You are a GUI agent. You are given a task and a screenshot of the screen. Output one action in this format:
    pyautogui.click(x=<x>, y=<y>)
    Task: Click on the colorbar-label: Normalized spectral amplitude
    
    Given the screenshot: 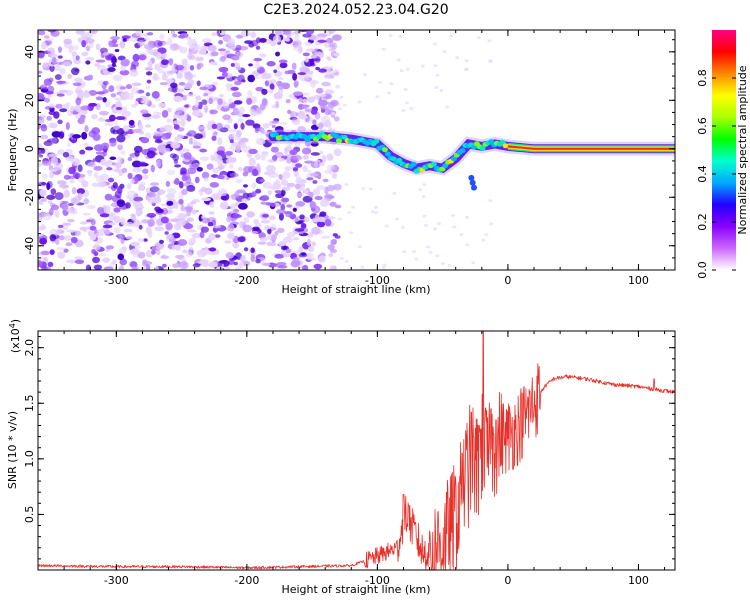 What is the action you would take?
    pyautogui.click(x=742, y=149)
    